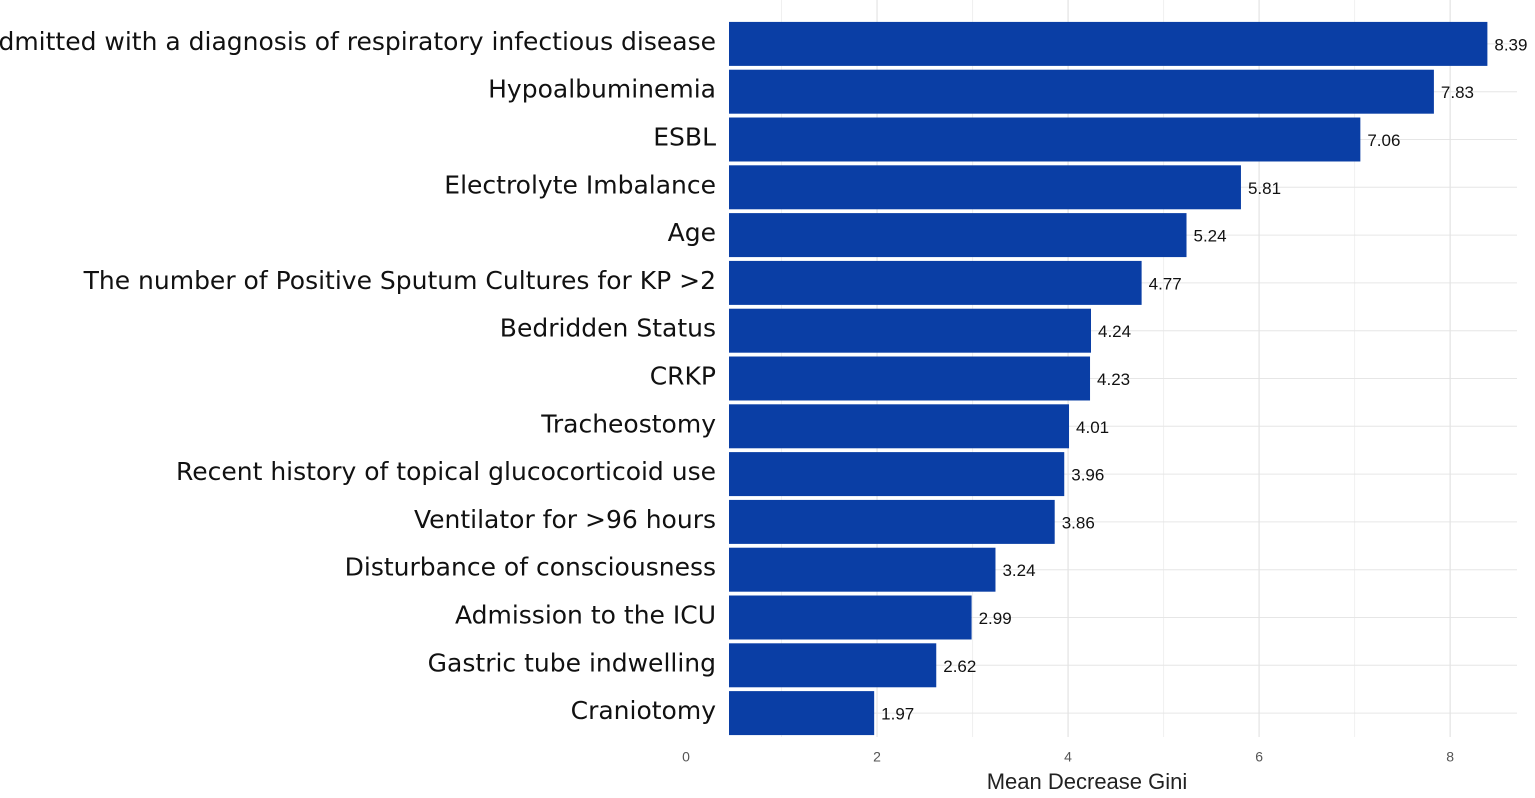  I want to click on value-label: 4.01, so click(1092, 427).